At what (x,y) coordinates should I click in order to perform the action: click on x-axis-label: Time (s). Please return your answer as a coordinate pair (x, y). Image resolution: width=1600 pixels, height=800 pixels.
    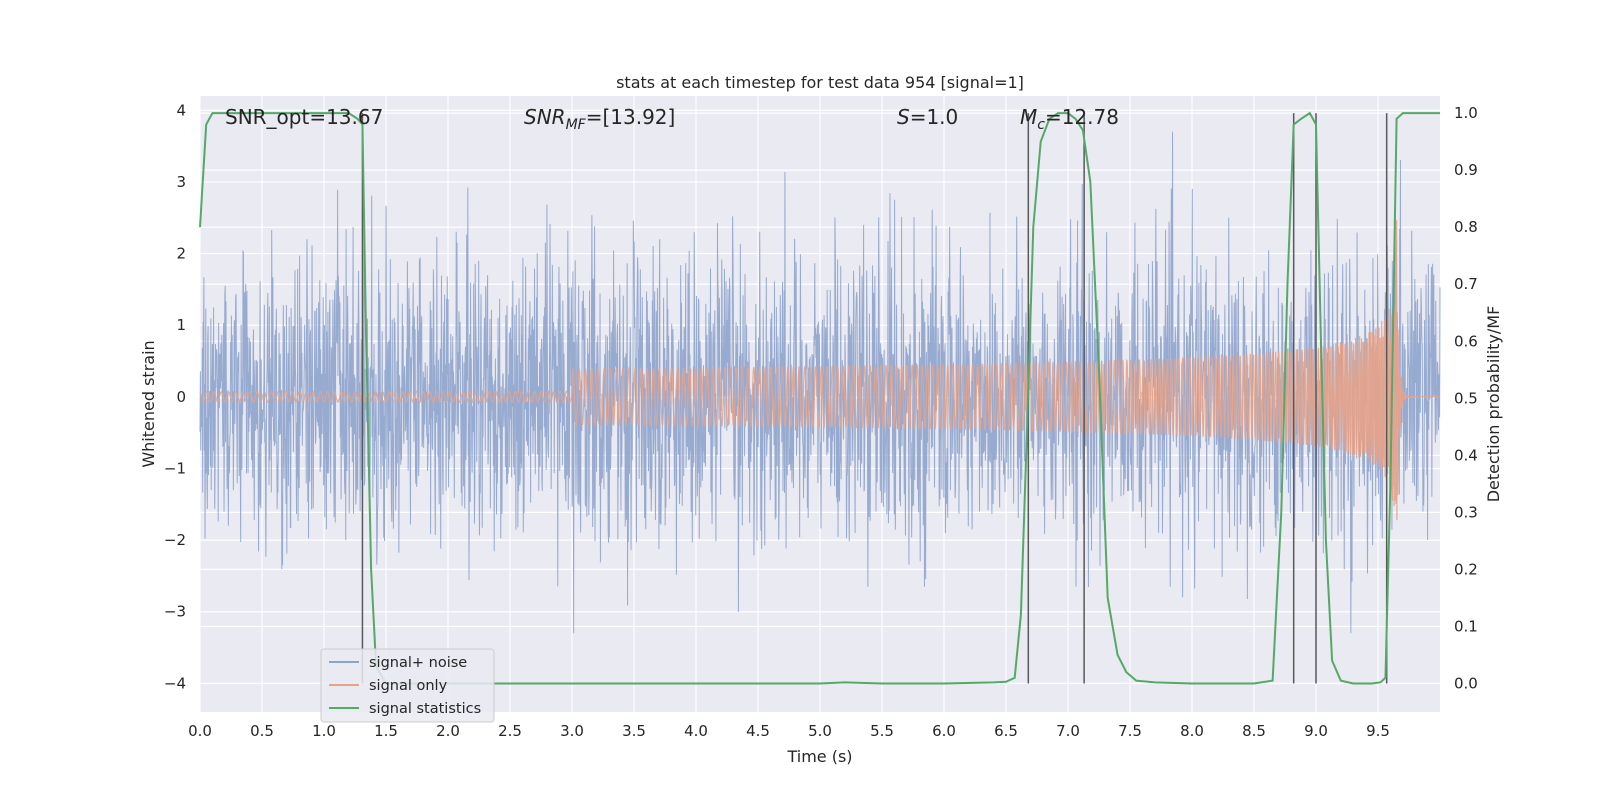
    Looking at the image, I should click on (819, 756).